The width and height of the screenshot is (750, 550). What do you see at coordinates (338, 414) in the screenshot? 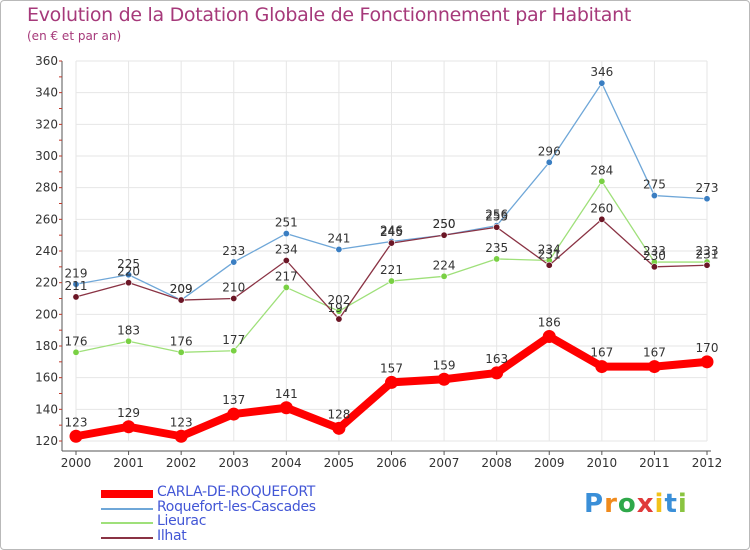
I see `data-label: 128` at bounding box center [338, 414].